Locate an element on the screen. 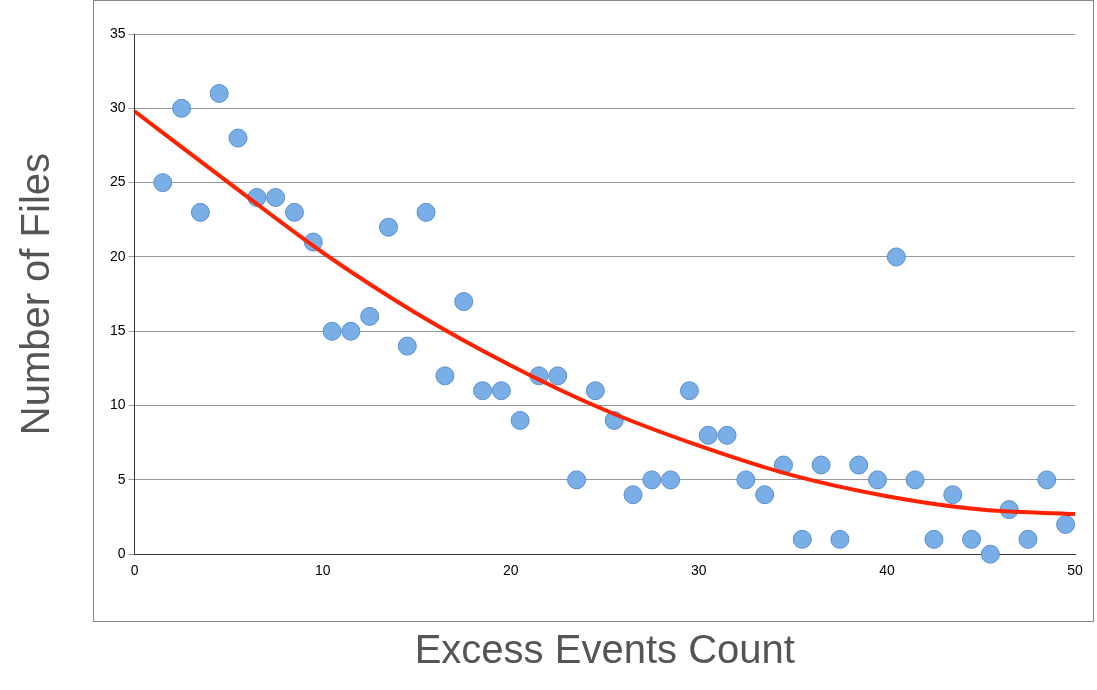 The width and height of the screenshot is (1097, 690). y-tick-label: 15 is located at coordinates (117, 330).